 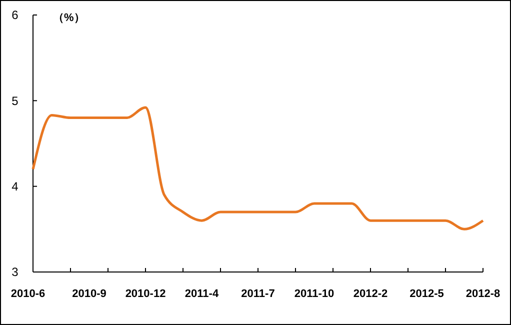 What do you see at coordinates (483, 294) in the screenshot?
I see `x-tick-label: 2012-8` at bounding box center [483, 294].